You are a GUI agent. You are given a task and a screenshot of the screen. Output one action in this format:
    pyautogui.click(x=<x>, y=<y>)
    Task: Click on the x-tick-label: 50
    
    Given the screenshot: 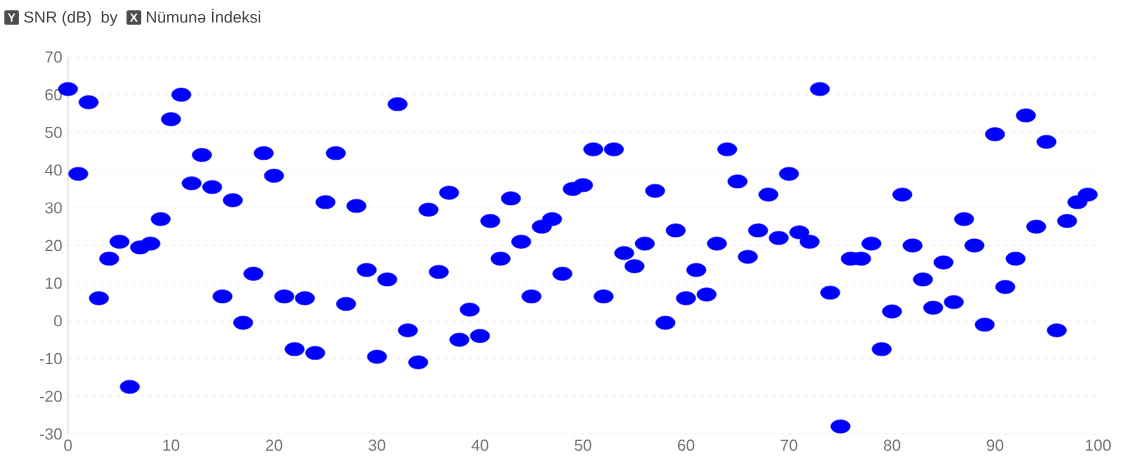 What is the action you would take?
    pyautogui.click(x=583, y=445)
    